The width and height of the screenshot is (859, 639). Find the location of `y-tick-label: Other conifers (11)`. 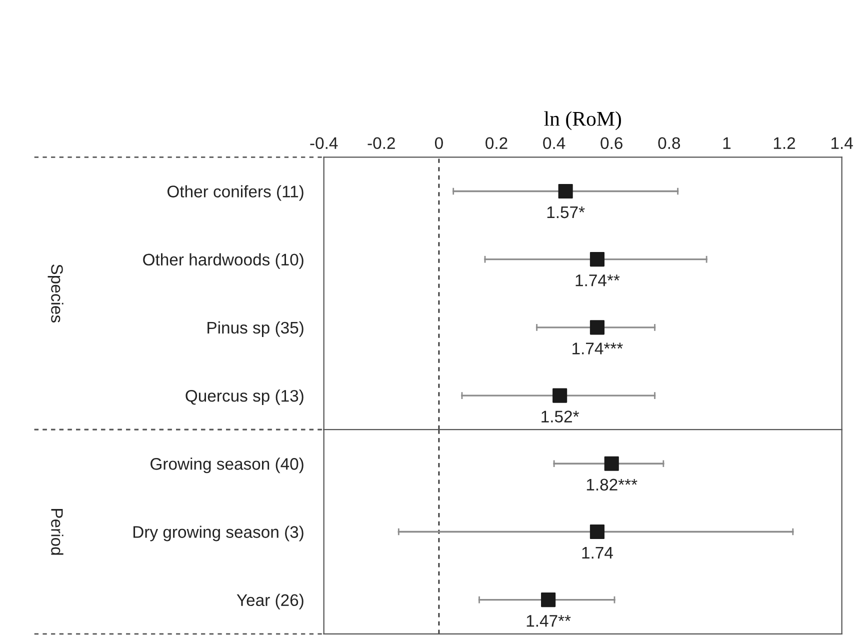

y-tick-label: Other conifers (11) is located at coordinates (235, 193).